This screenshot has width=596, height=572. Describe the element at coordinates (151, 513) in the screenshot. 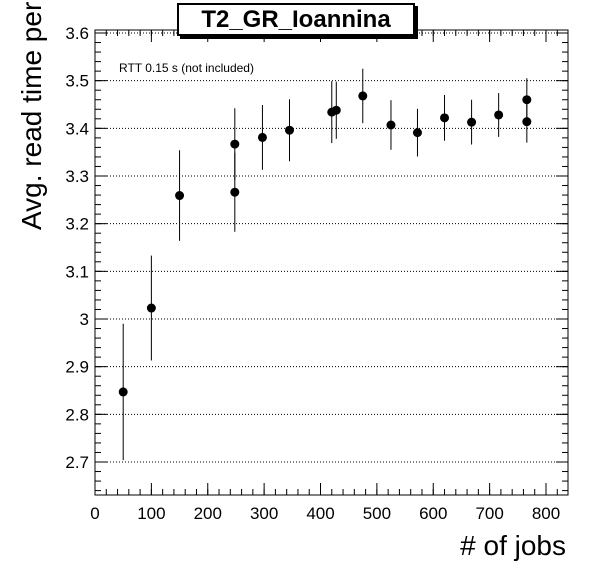

I see `x-tick-label: 100` at that location.